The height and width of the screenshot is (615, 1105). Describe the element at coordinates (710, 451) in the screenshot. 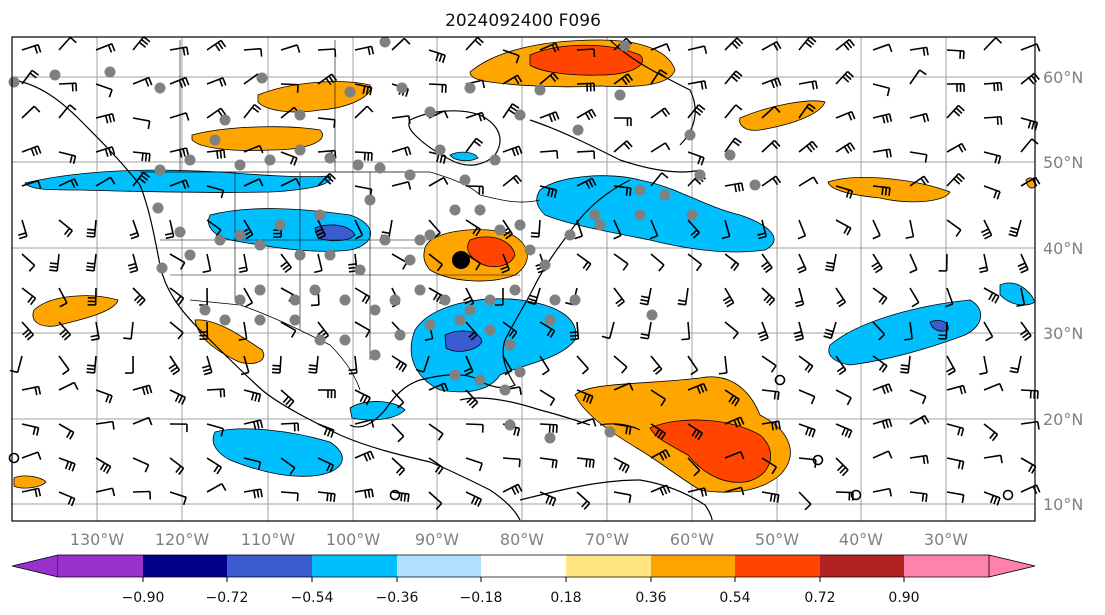

I see `anomaly-region-caribbean-core` at that location.